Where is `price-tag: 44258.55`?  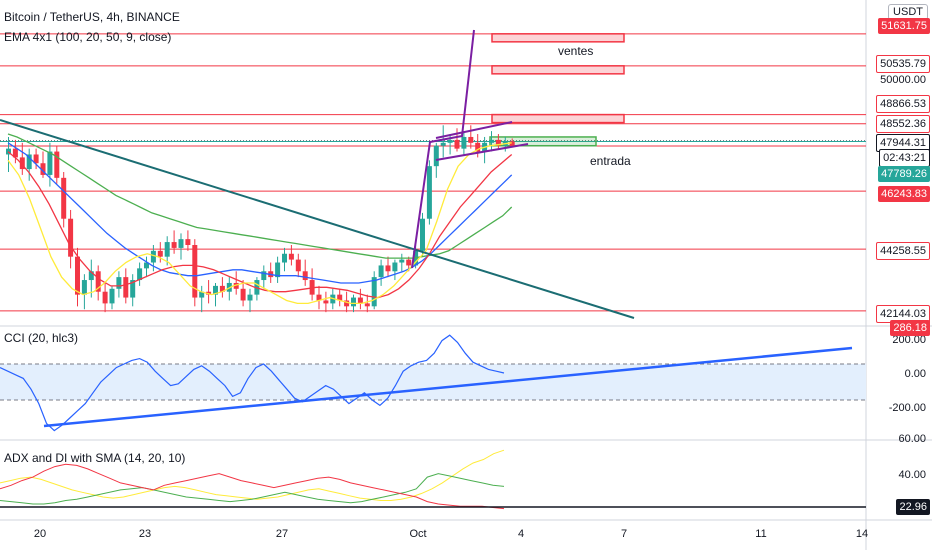
price-tag: 44258.55 is located at coordinates (903, 251).